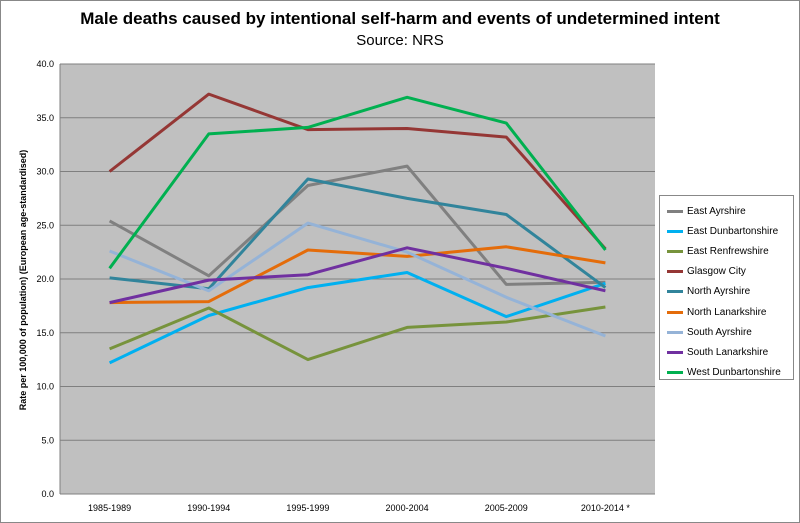 Image resolution: width=800 pixels, height=523 pixels. What do you see at coordinates (734, 373) in the screenshot?
I see `legend-label: West Dunbartonshire` at bounding box center [734, 373].